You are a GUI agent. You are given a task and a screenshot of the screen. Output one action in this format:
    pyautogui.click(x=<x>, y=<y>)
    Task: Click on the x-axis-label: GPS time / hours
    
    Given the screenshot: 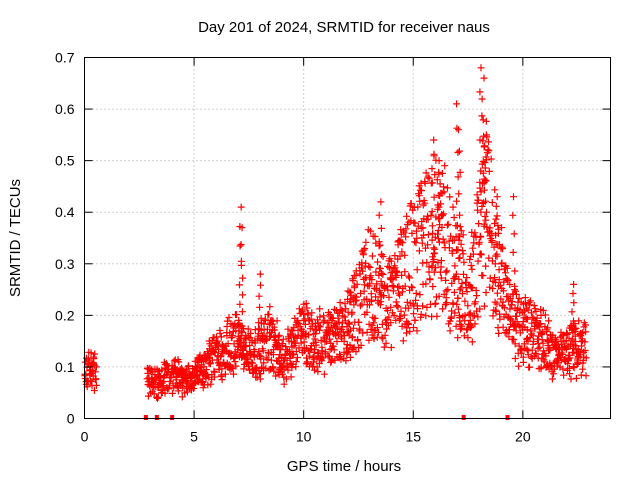 What is the action you would take?
    pyautogui.click(x=344, y=466)
    